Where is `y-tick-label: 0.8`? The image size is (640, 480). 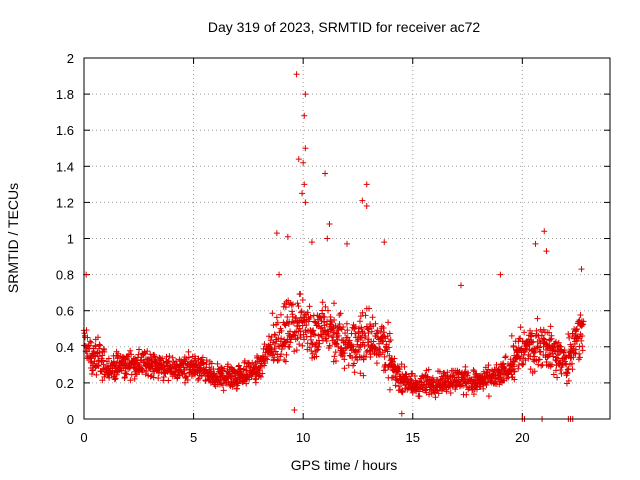
y-tick-label: 0.8 is located at coordinates (65, 275).